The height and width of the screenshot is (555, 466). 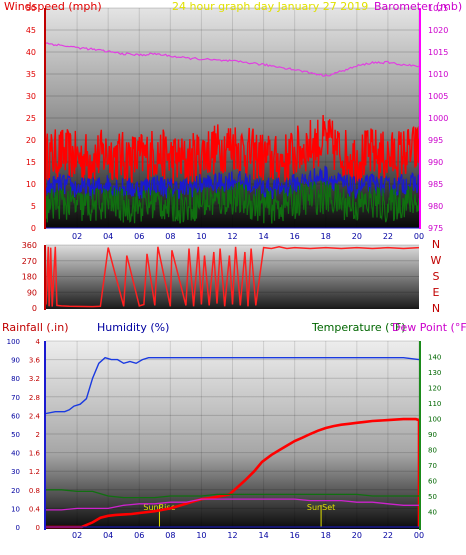 I want to click on humidity-tick-label: 30, so click(x=15, y=472).